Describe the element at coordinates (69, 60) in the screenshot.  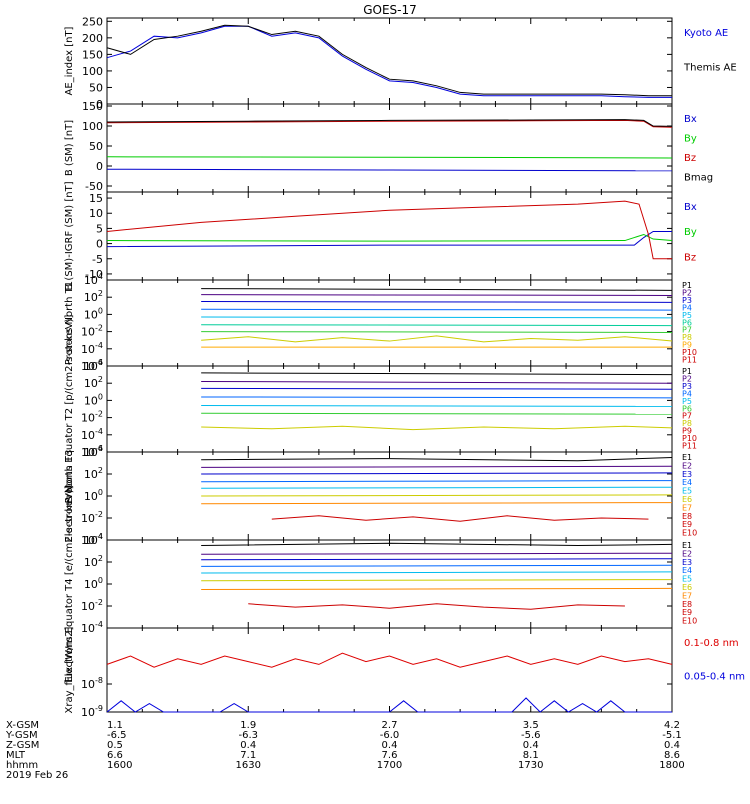
I see `y-axis-label: AE_index [nT]` at that location.